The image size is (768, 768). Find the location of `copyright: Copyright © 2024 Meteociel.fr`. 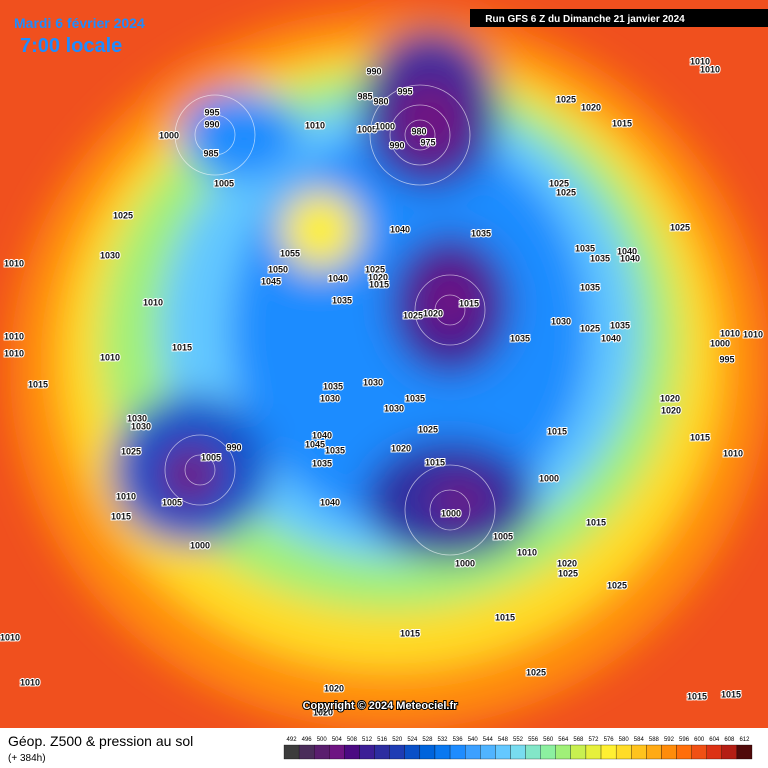

copyright: Copyright © 2024 Meteociel.fr is located at coordinates (381, 706).